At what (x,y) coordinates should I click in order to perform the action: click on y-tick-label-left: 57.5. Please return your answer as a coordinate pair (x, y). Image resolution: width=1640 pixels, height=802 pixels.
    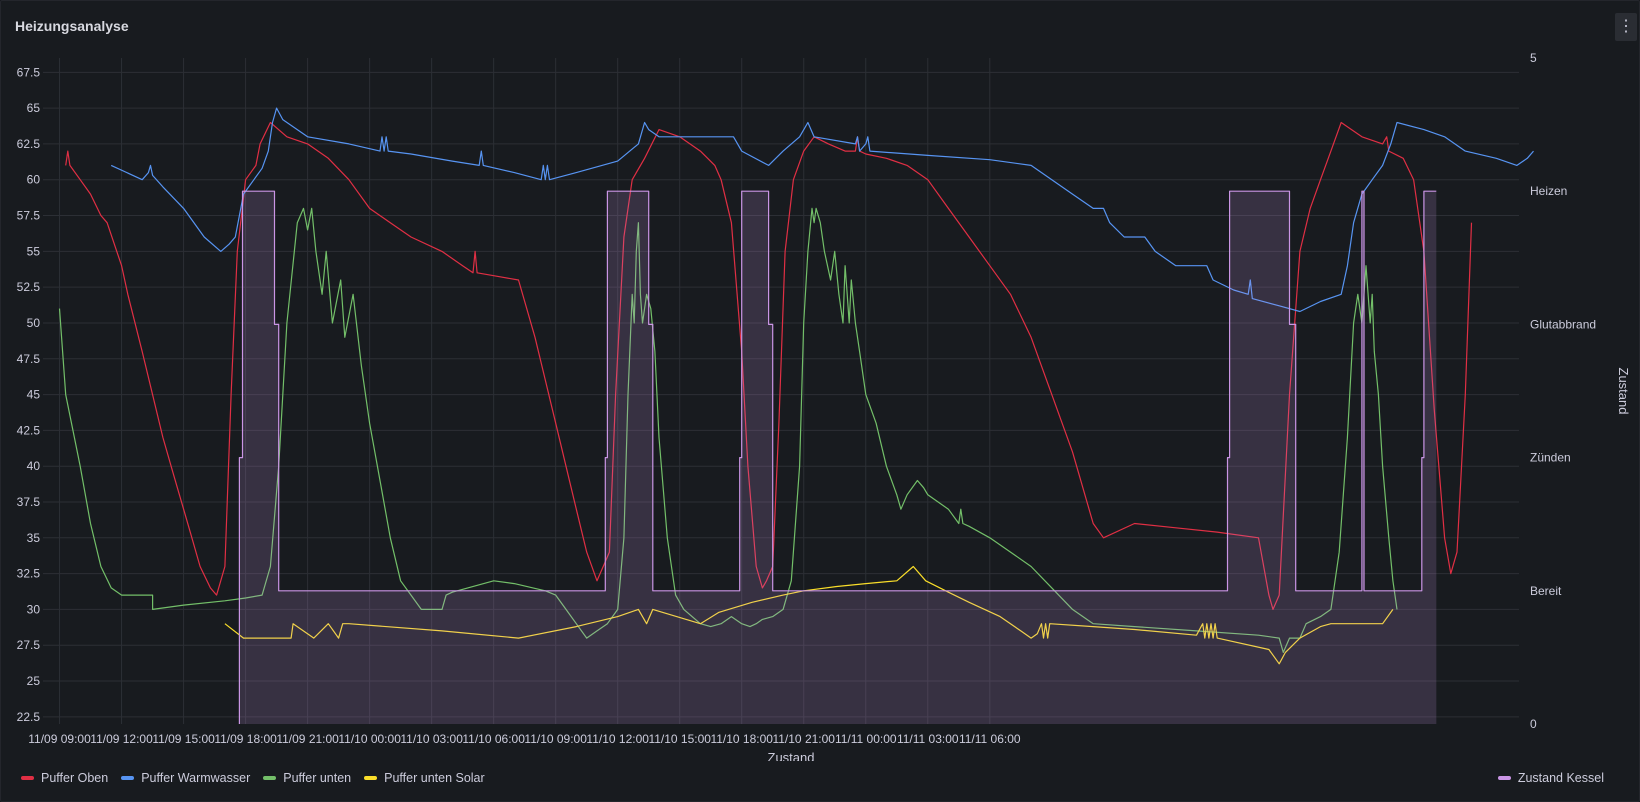
    Looking at the image, I should click on (29, 216).